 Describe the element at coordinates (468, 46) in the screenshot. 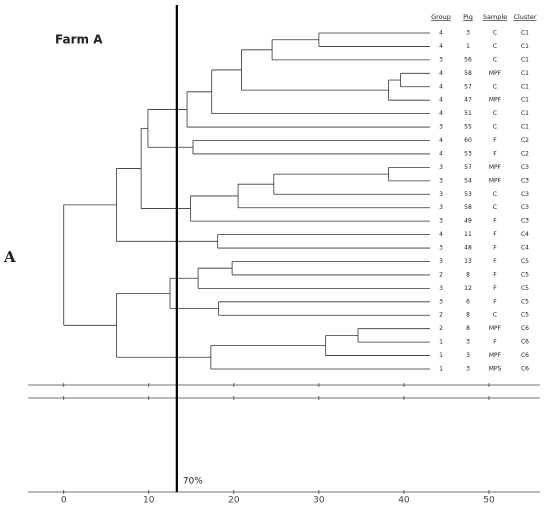

I see `leaf-pig: 1` at that location.